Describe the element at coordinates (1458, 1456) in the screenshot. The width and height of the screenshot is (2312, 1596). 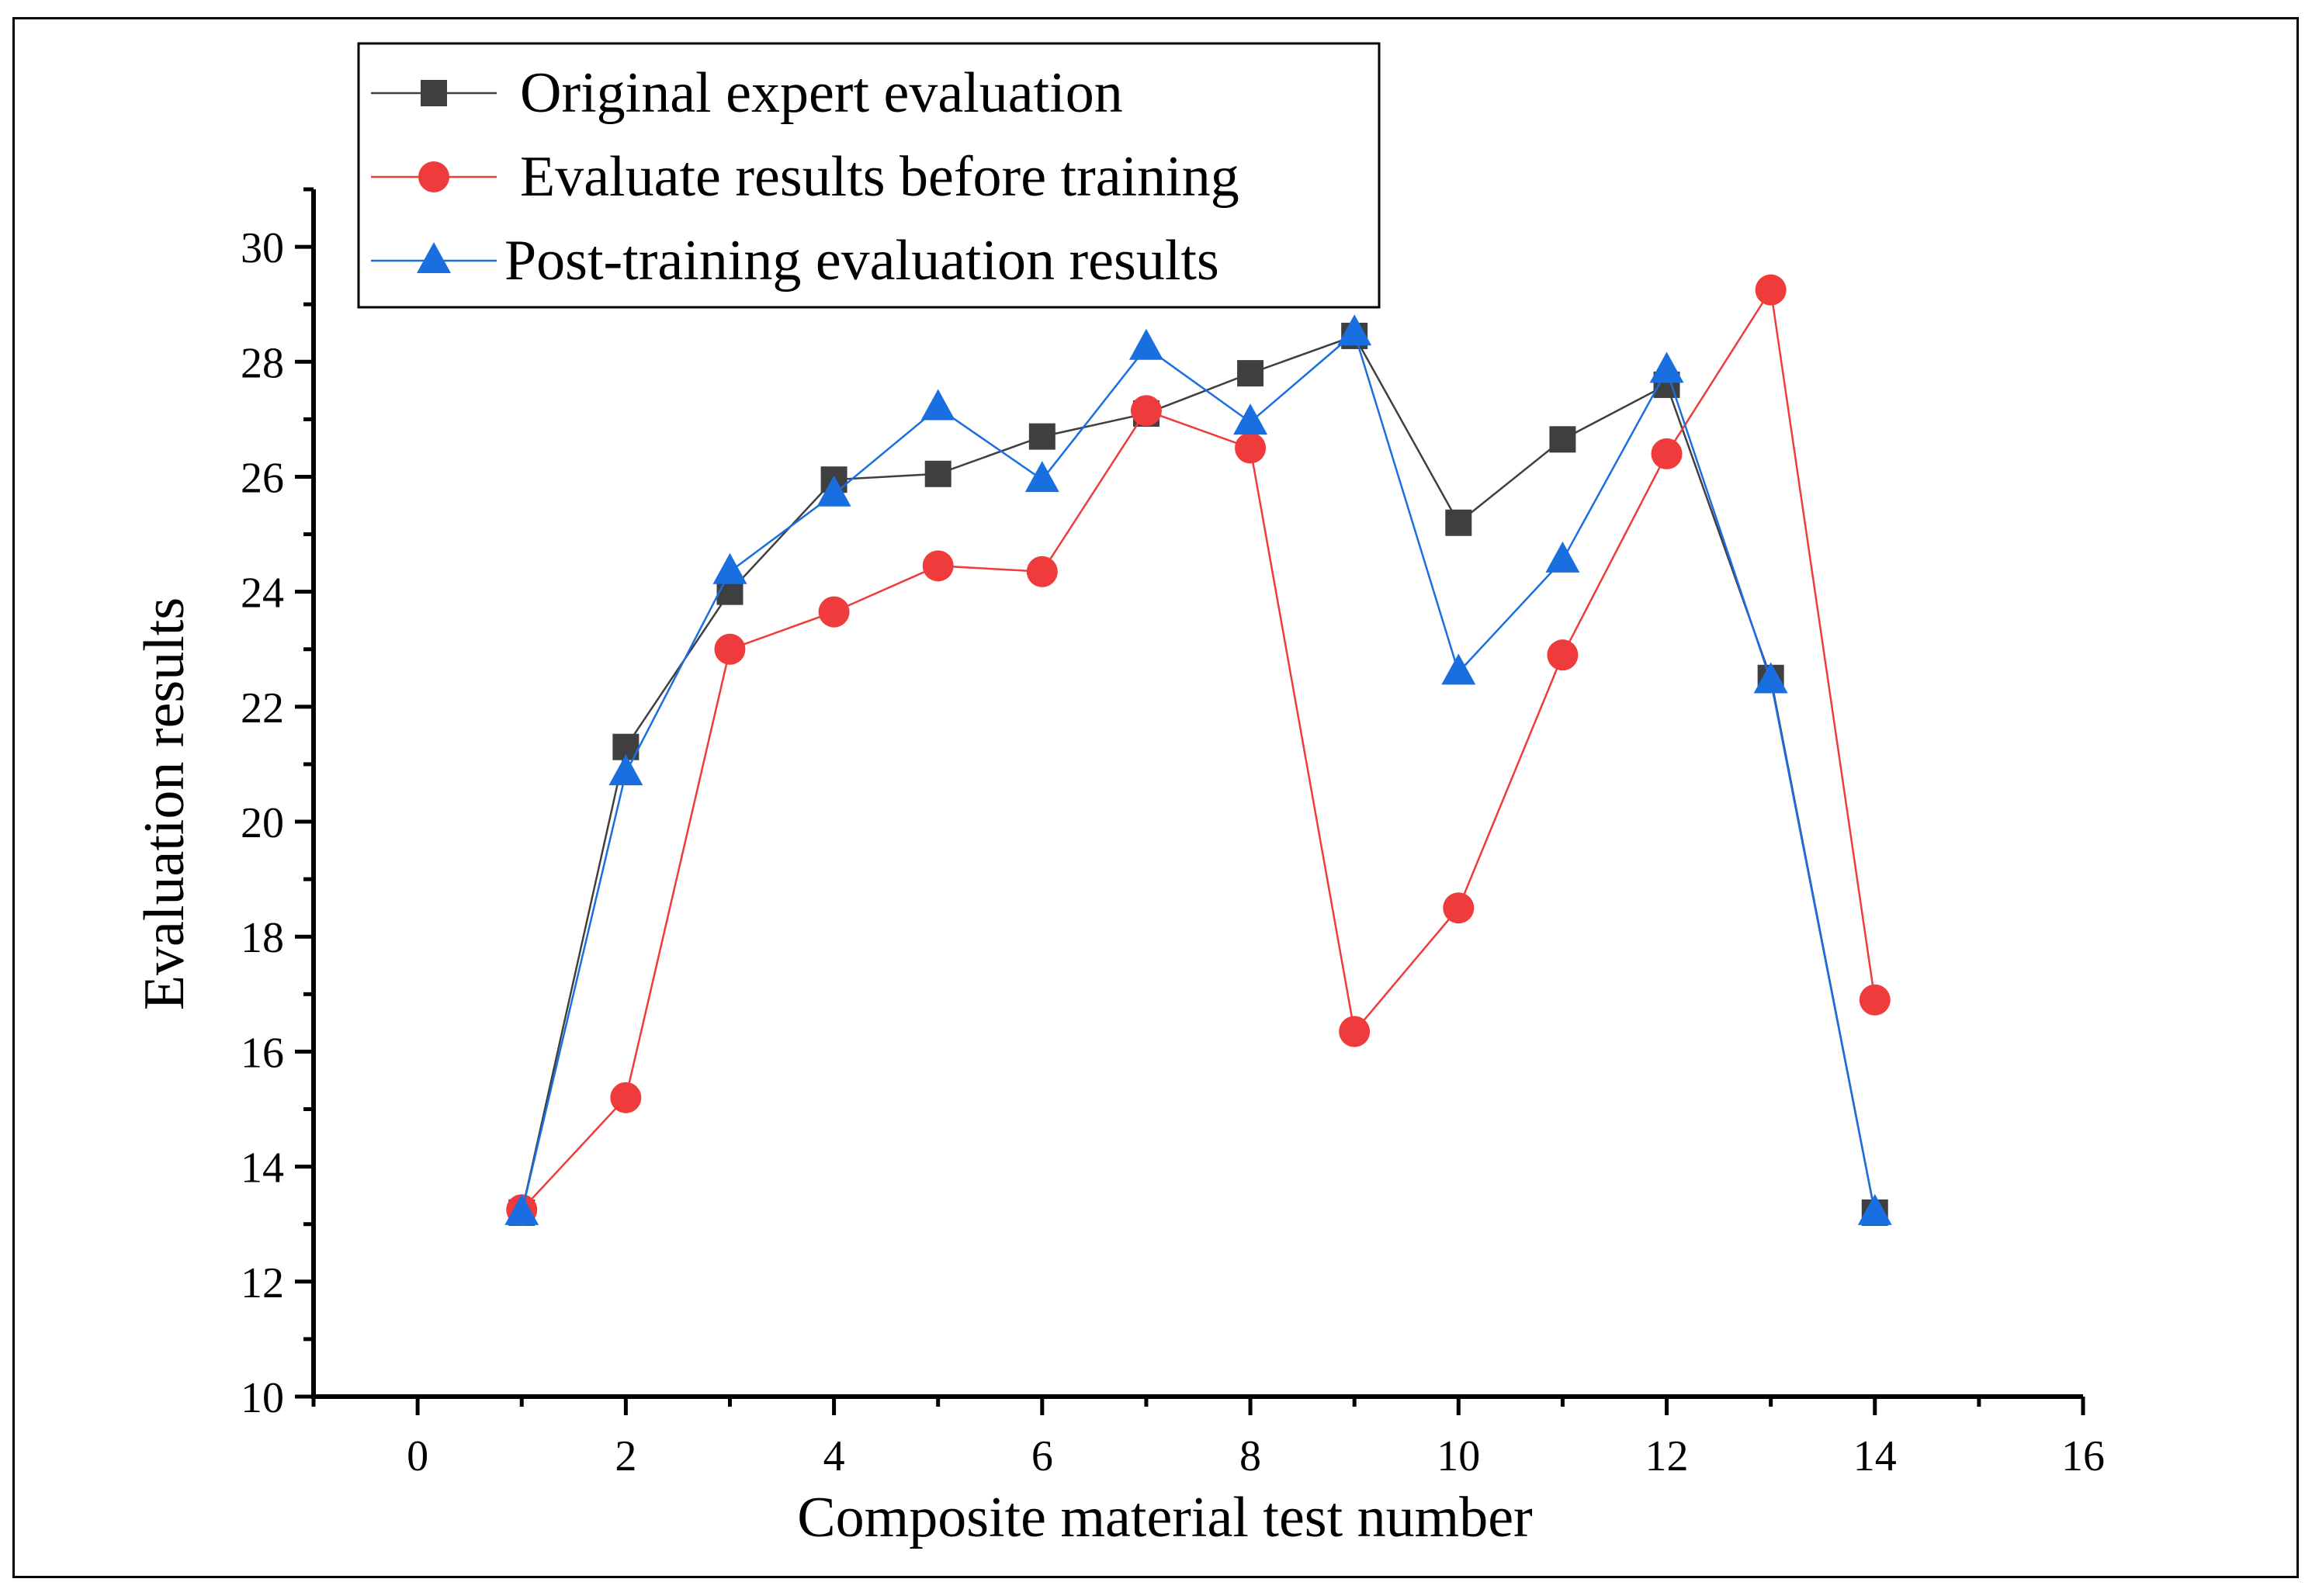
I see `x-tick-label: 10` at that location.